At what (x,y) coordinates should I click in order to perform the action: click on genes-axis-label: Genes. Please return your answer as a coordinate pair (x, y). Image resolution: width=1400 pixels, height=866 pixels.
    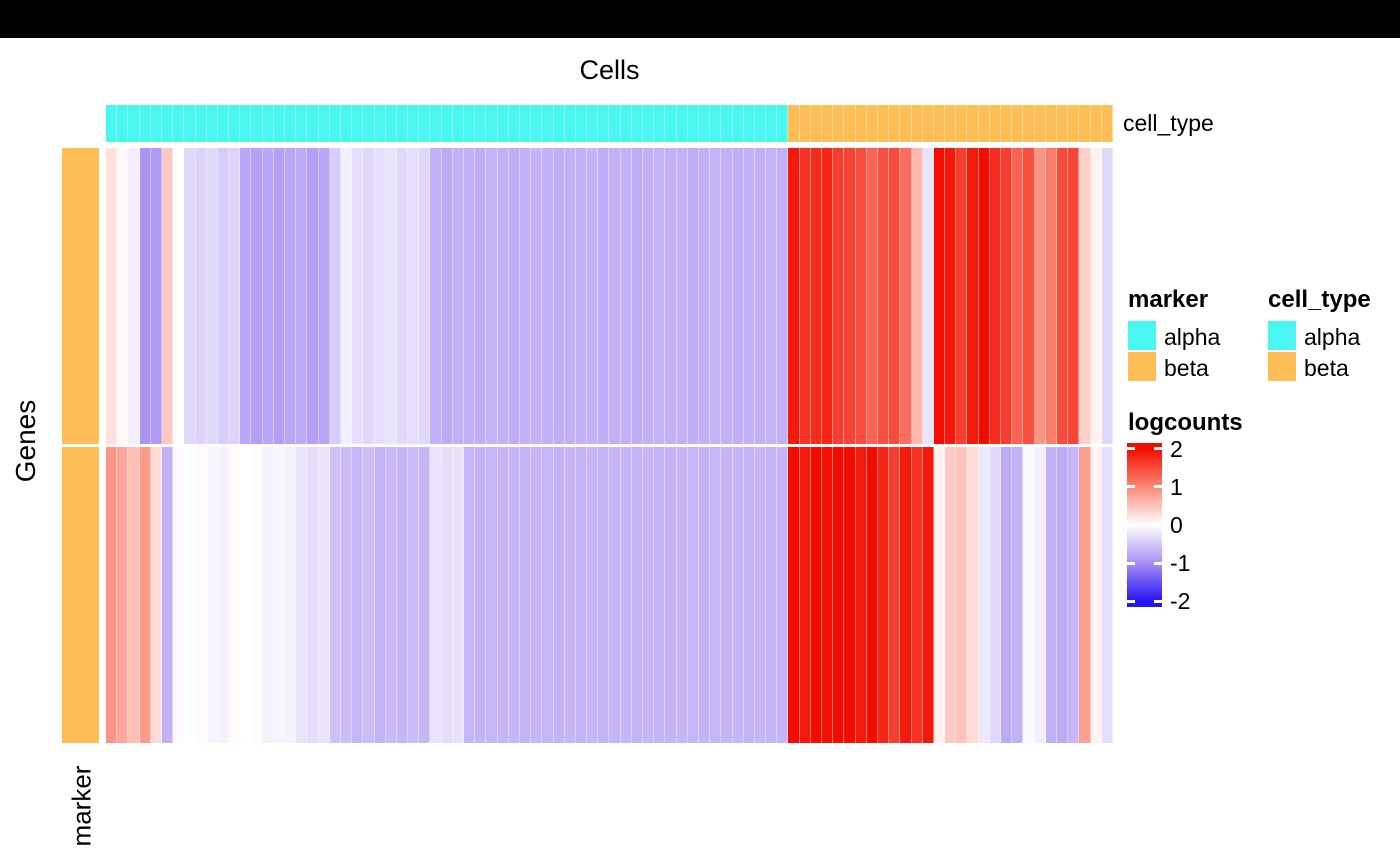
    Looking at the image, I should click on (25, 441).